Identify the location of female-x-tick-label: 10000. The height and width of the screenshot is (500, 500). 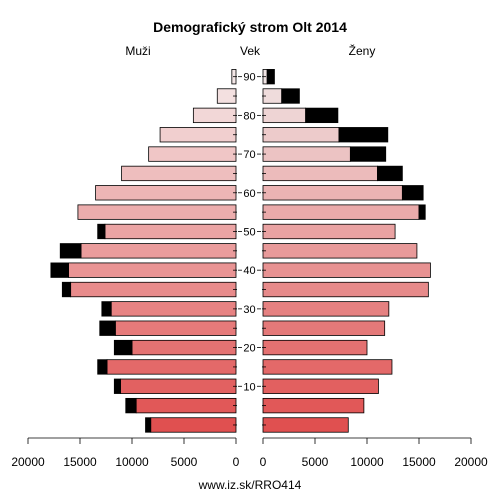
(367, 462).